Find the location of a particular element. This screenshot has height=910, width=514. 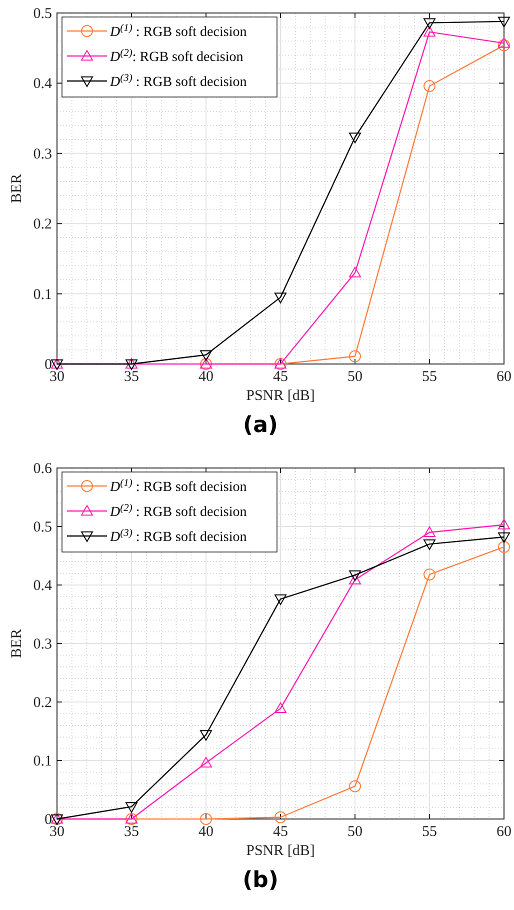

legend-label: D$^{(2)}$ : RGB soft decision is located at coordinates (178, 511).